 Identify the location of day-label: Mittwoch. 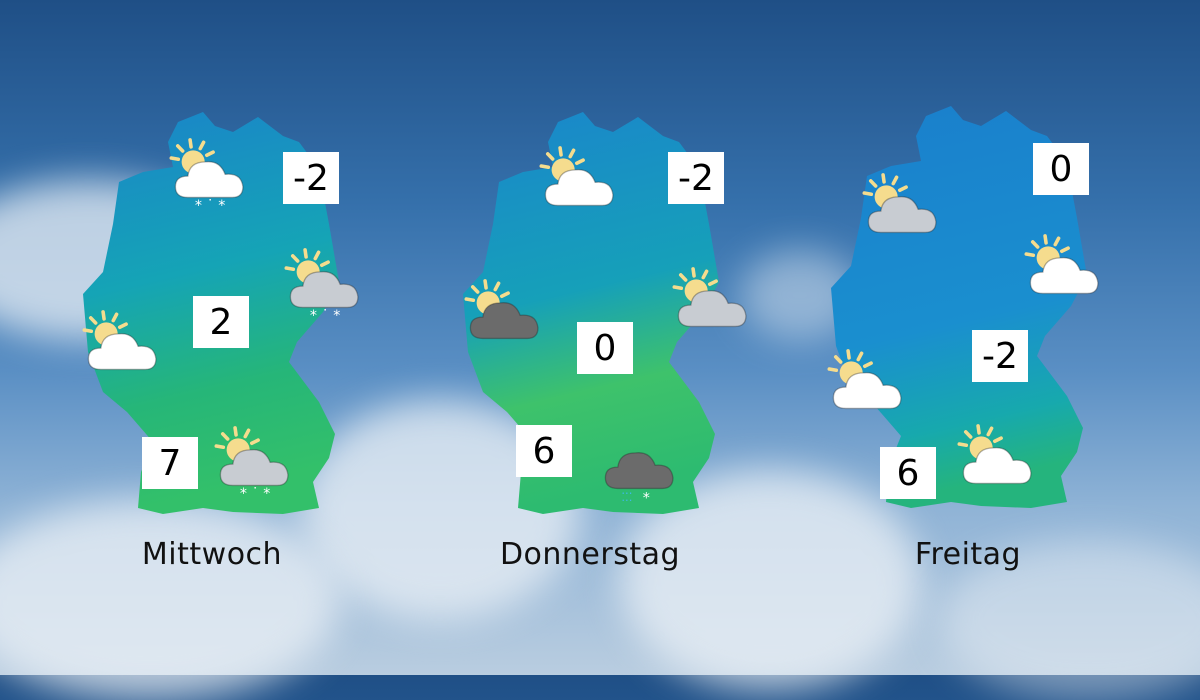
(212, 554).